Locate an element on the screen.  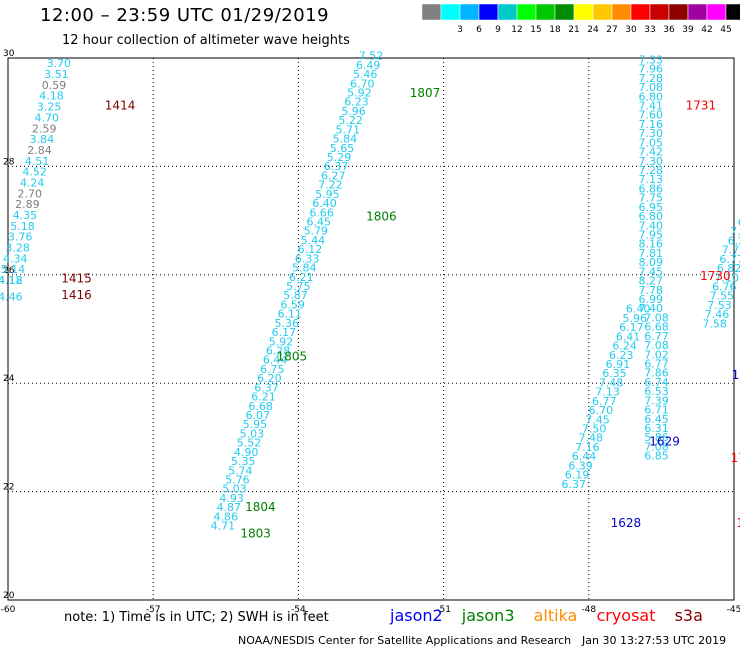
wave-height-label: 7.81 is located at coordinates (651, 253).